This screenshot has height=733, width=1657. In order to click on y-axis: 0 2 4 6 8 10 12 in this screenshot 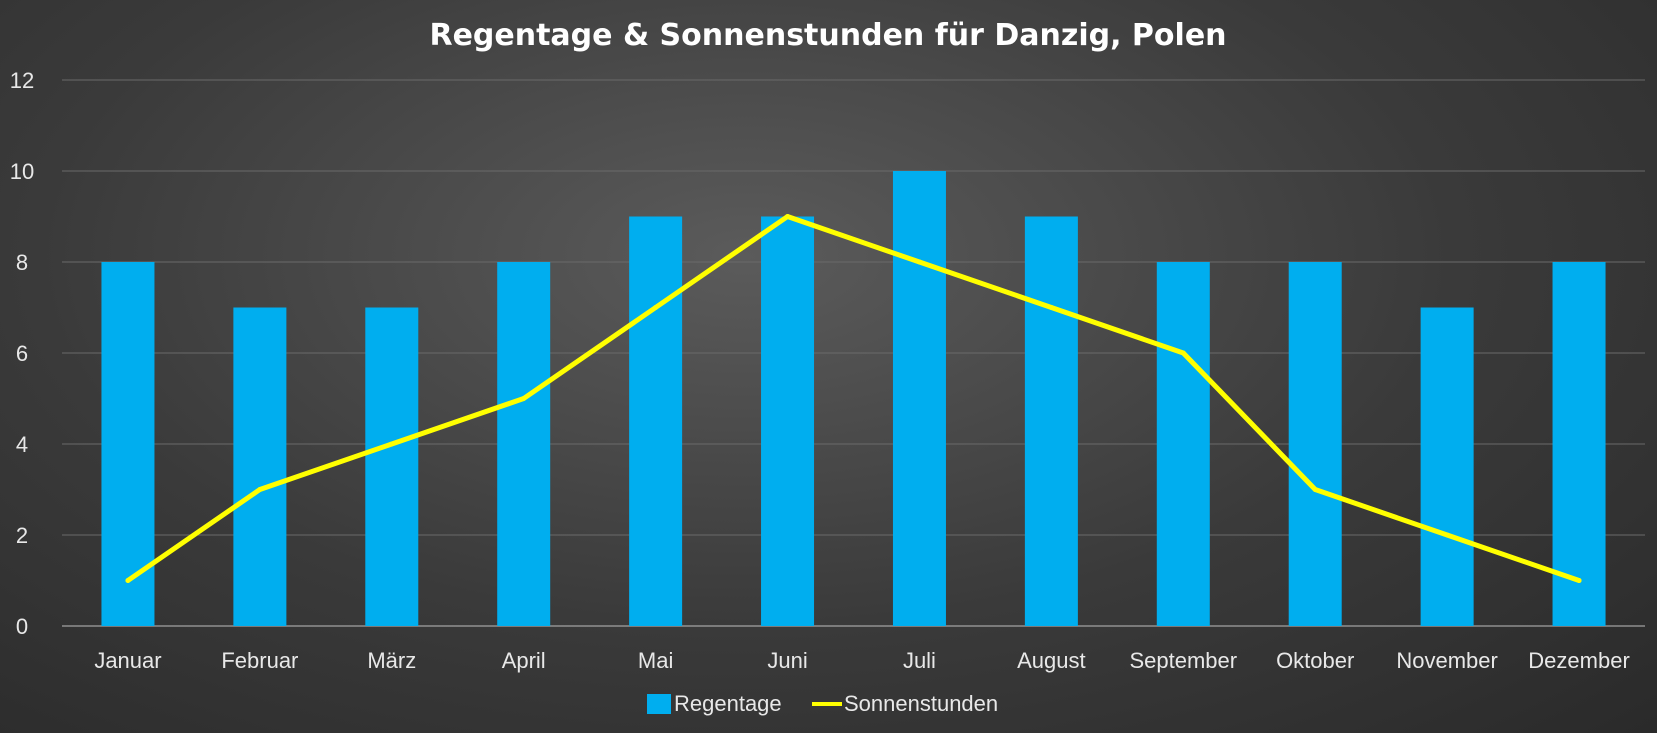, I will do `click(22, 353)`.